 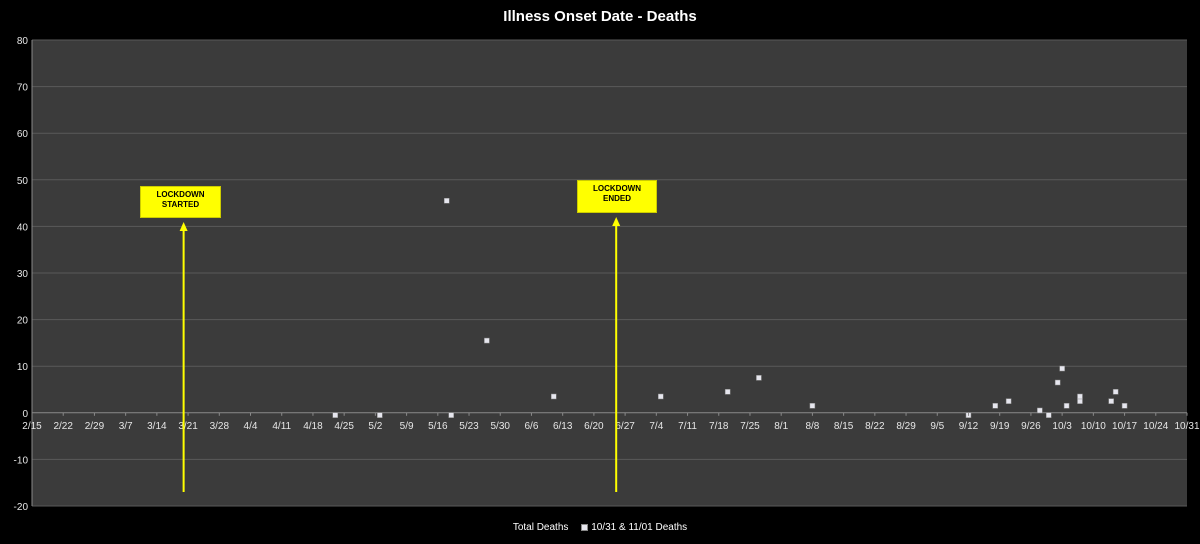 What do you see at coordinates (180, 194) in the screenshot?
I see `lockdown-started-line1: LOCKDOWN` at bounding box center [180, 194].